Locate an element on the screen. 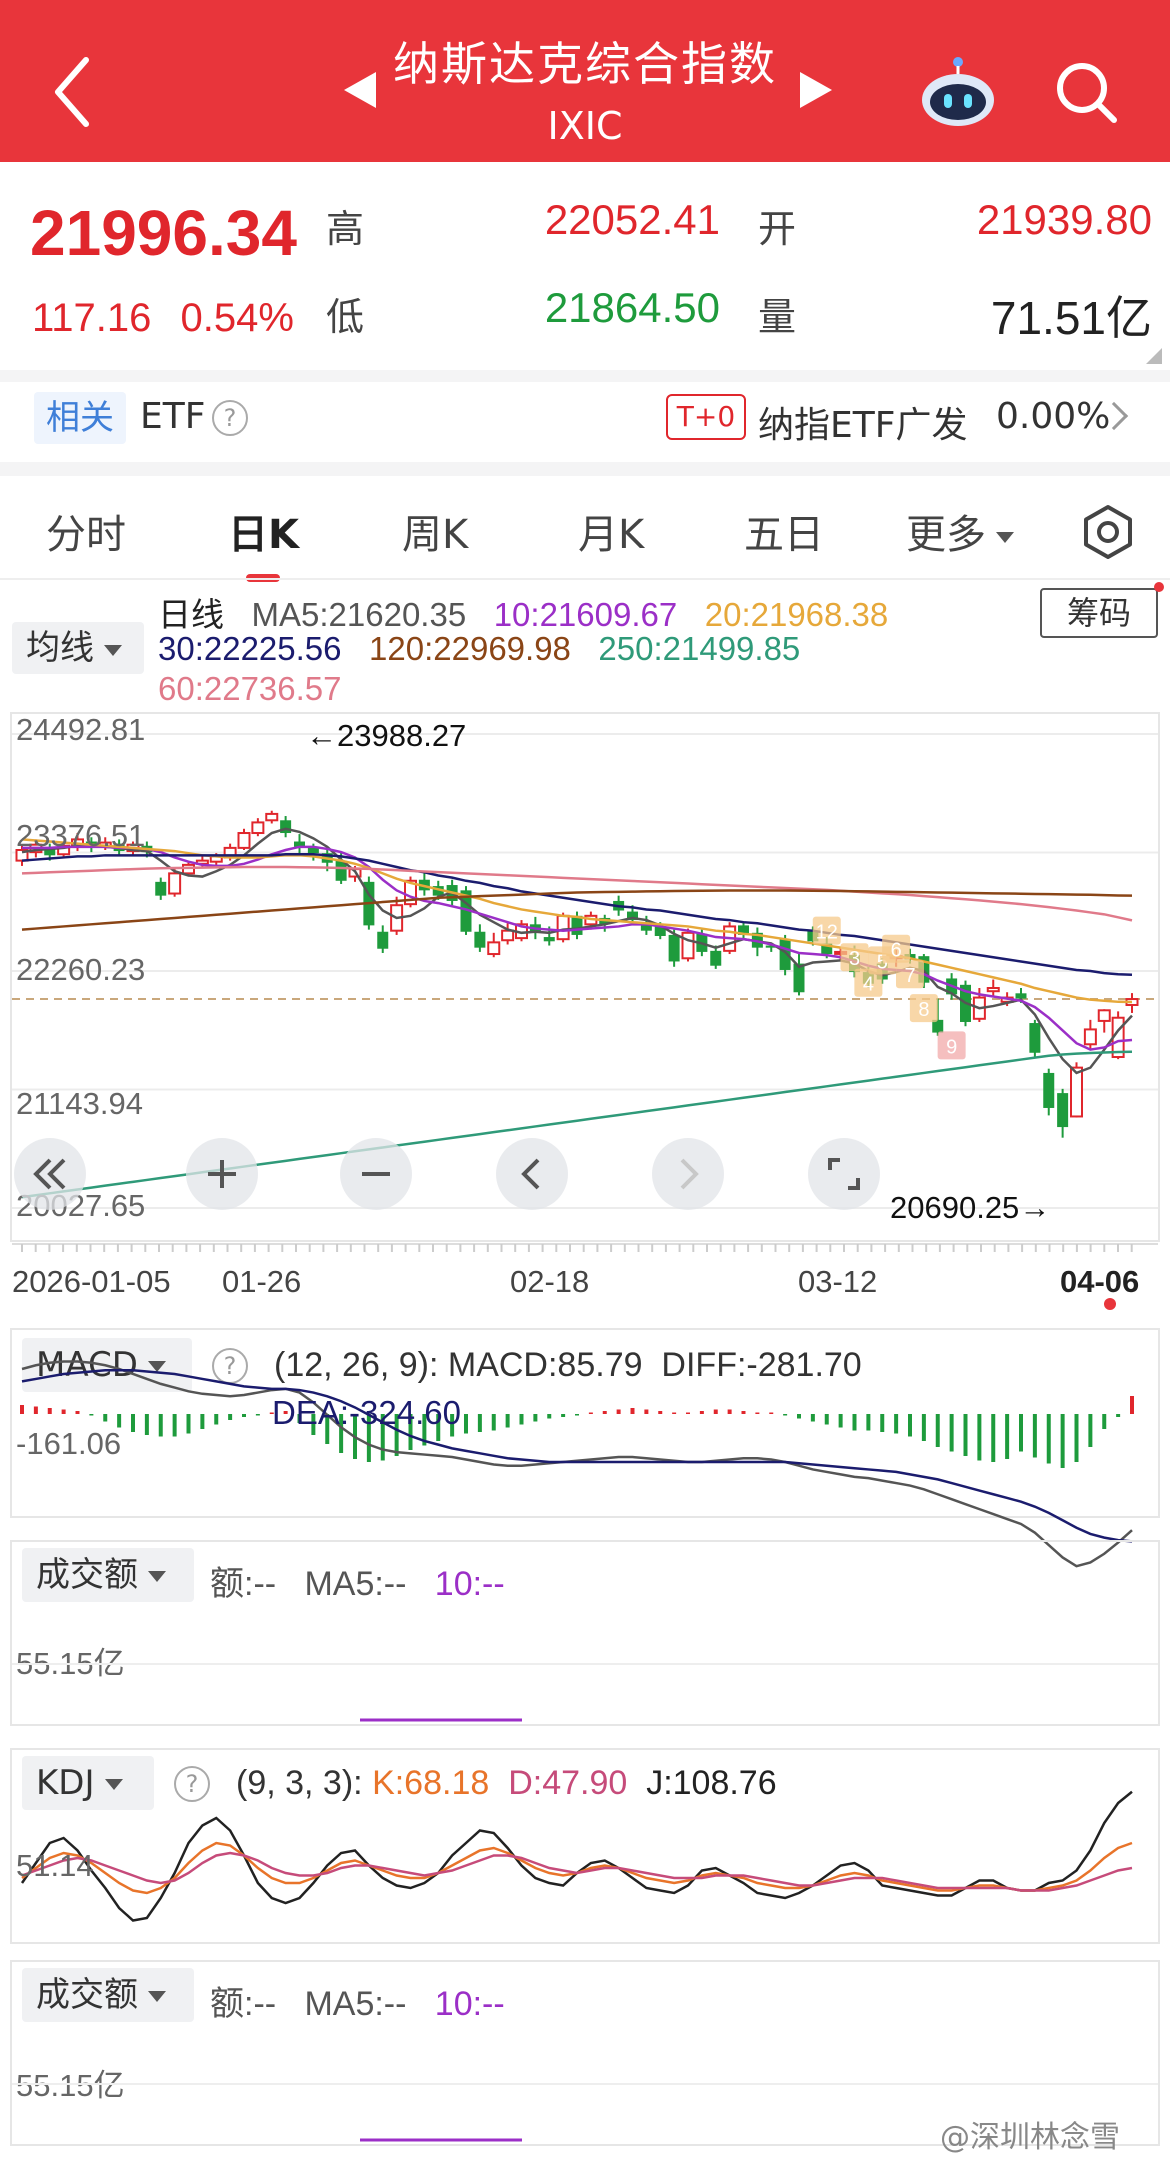  scroll-left-button is located at coordinates (532, 1174).